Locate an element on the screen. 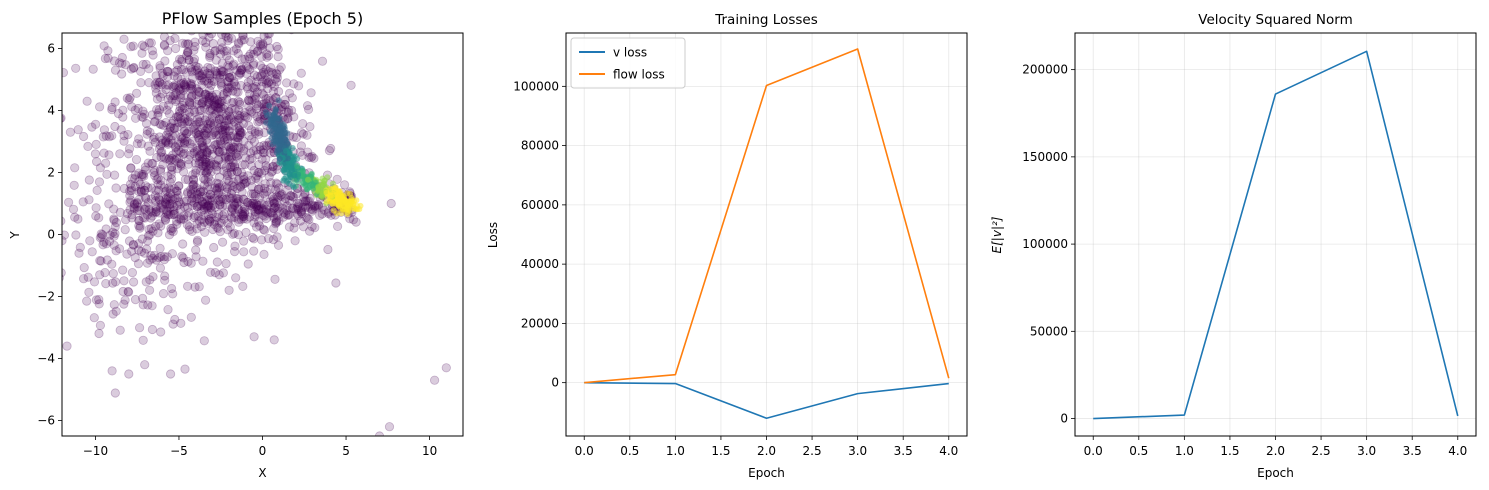 This screenshot has height=490, width=1489. legend-label-flow-loss: flow loss is located at coordinates (639, 75).